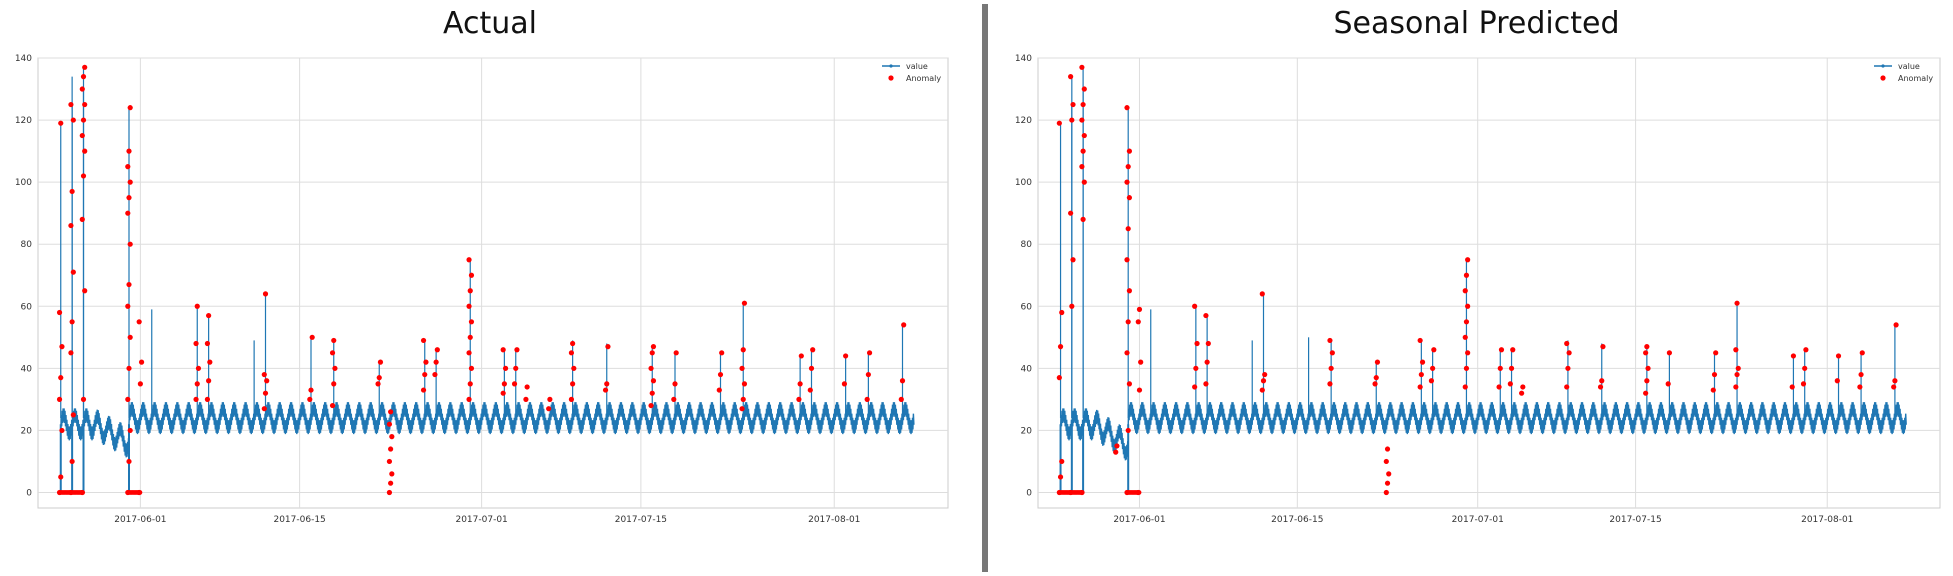  What do you see at coordinates (1027, 245) in the screenshot?
I see `y-tick-label: 80` at bounding box center [1027, 245].